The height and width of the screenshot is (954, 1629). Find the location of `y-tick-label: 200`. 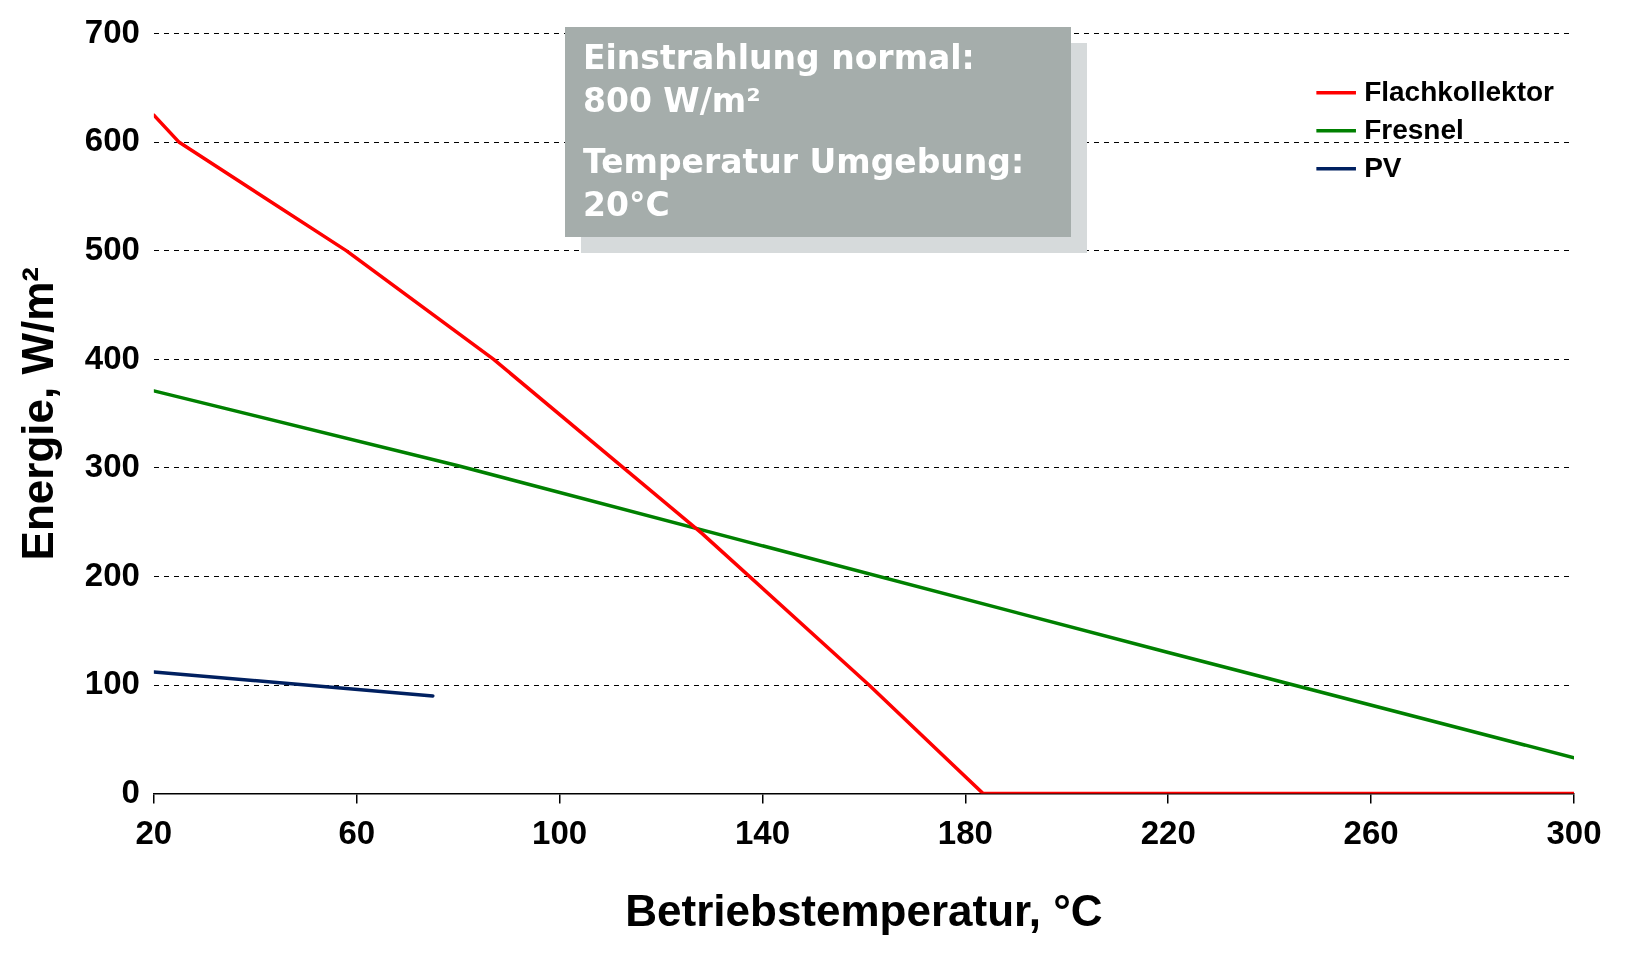

y-tick-label: 200 is located at coordinates (112, 574).